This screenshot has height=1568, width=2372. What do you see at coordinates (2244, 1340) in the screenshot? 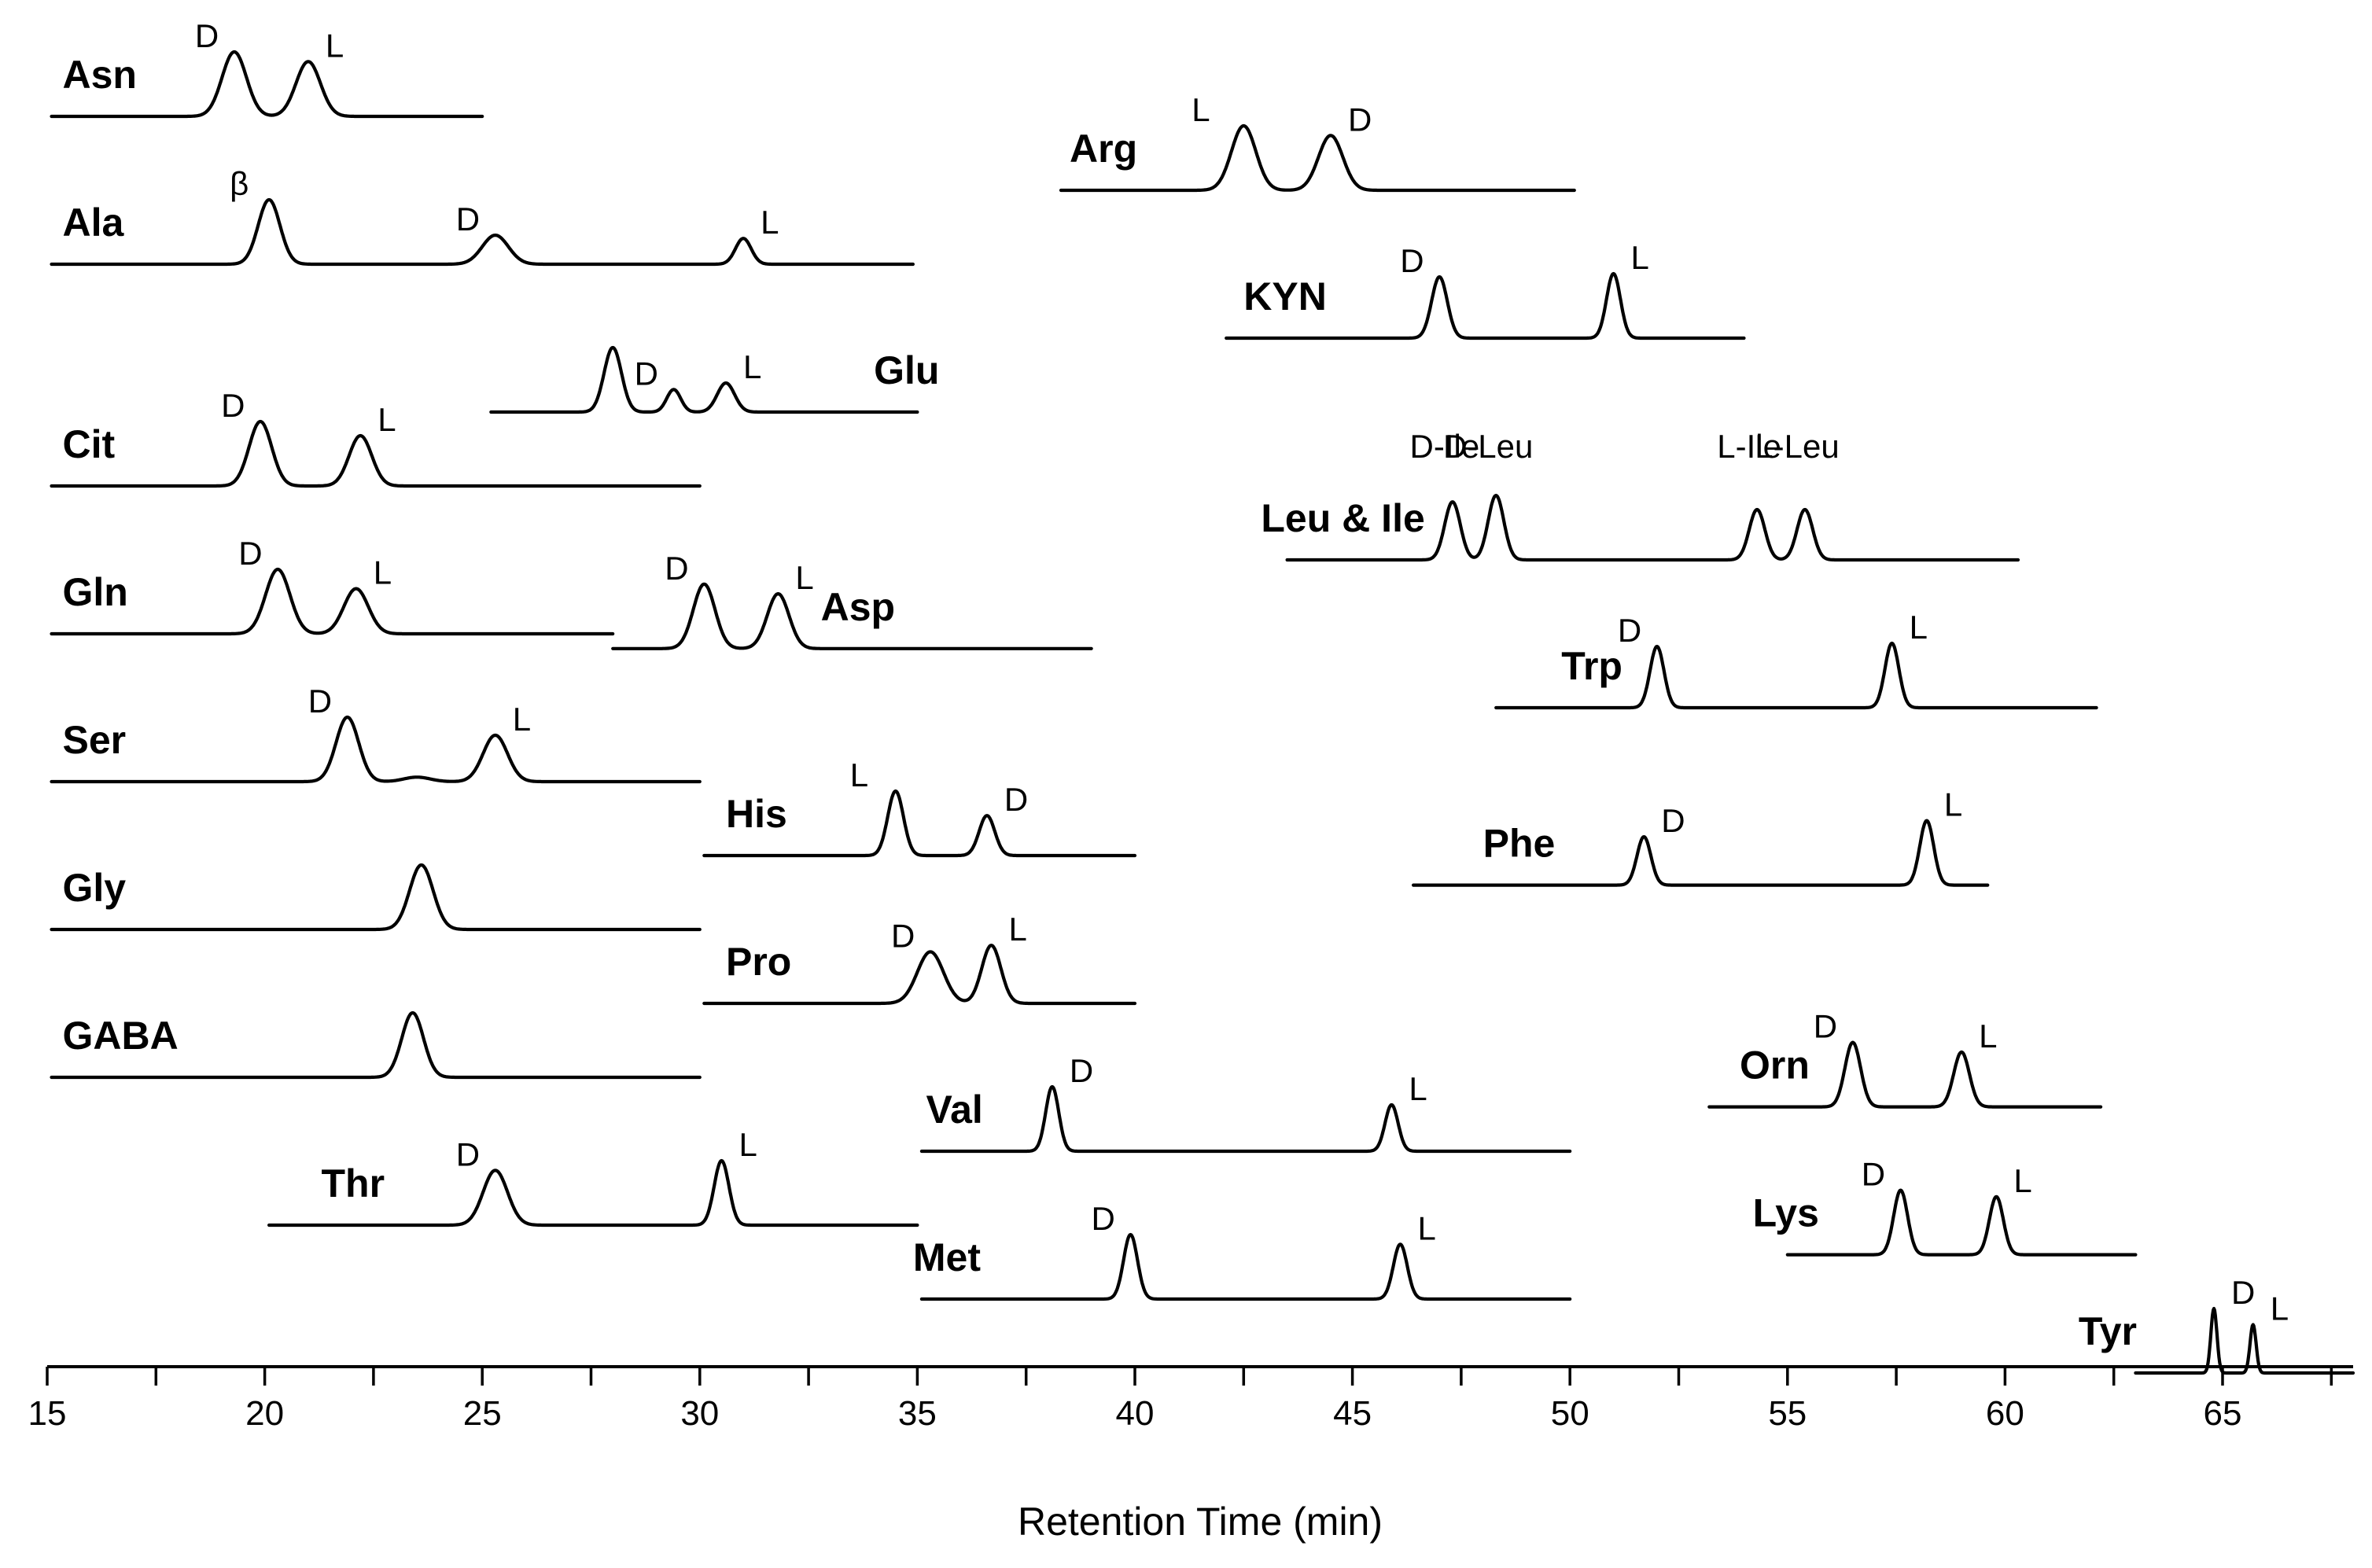
I see `trace-tyr` at bounding box center [2244, 1340].